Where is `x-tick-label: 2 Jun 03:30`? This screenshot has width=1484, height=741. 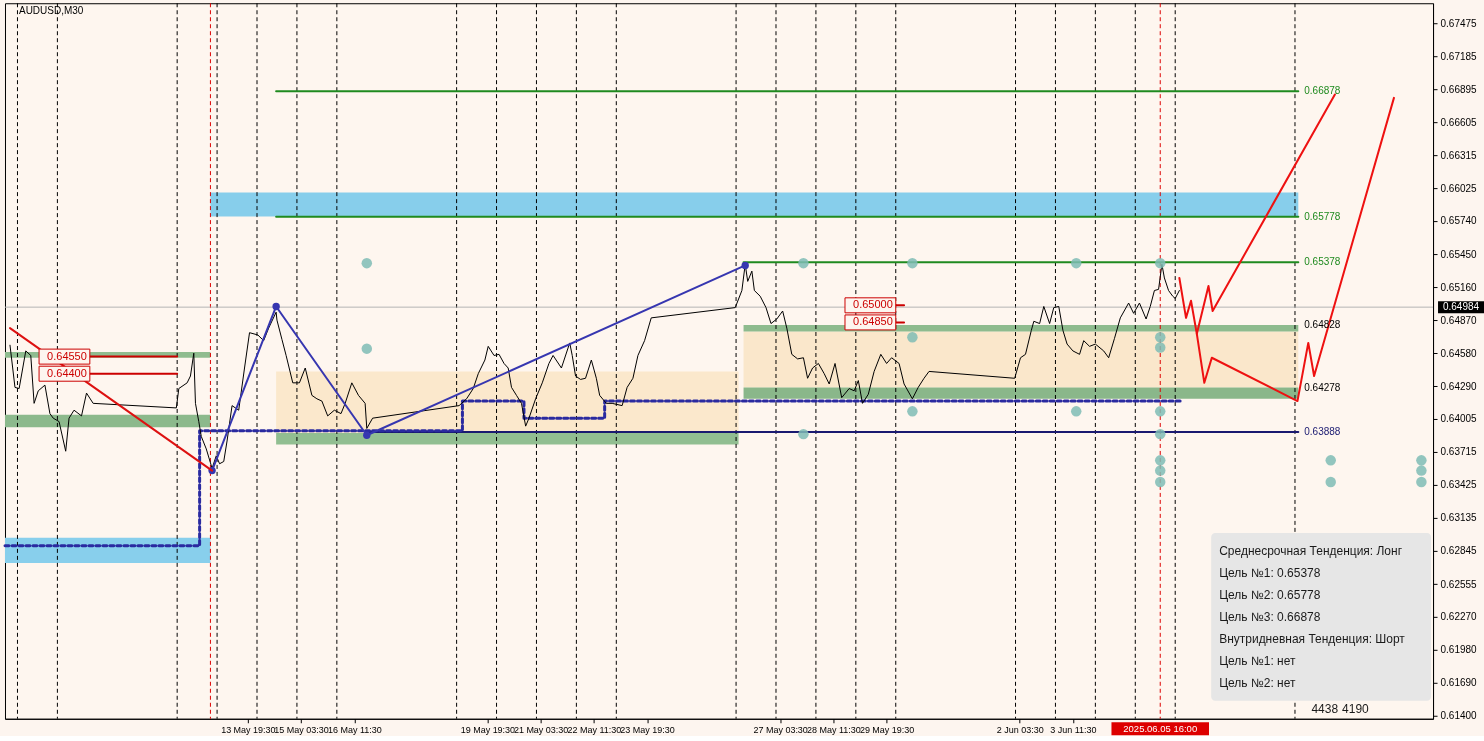
x-tick-label: 2 Jun 03:30 is located at coordinates (1020, 730).